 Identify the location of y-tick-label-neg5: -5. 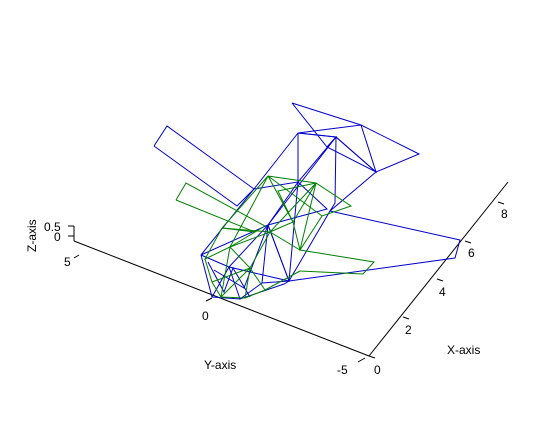
(342, 370).